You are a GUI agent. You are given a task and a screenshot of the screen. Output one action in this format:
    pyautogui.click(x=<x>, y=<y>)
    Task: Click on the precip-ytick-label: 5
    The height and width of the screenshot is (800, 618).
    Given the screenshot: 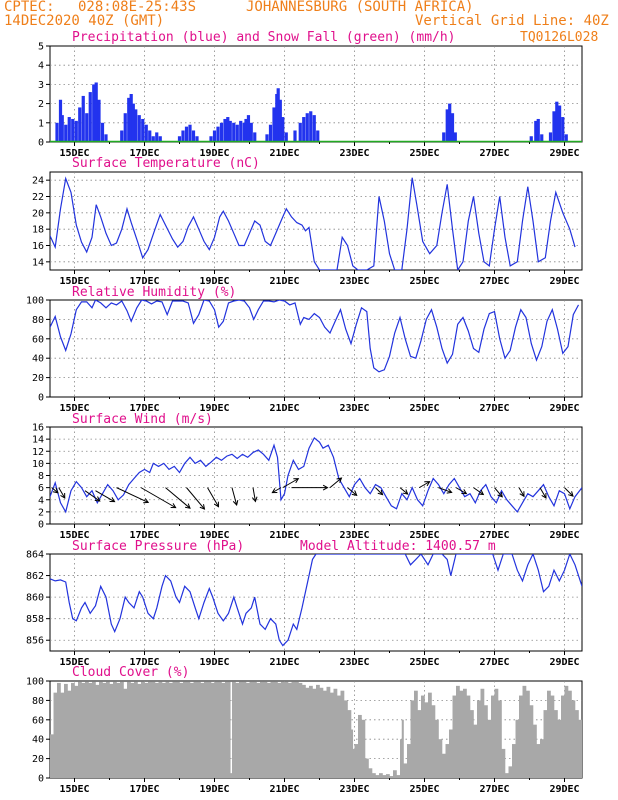 What is the action you would take?
    pyautogui.click(x=41, y=47)
    